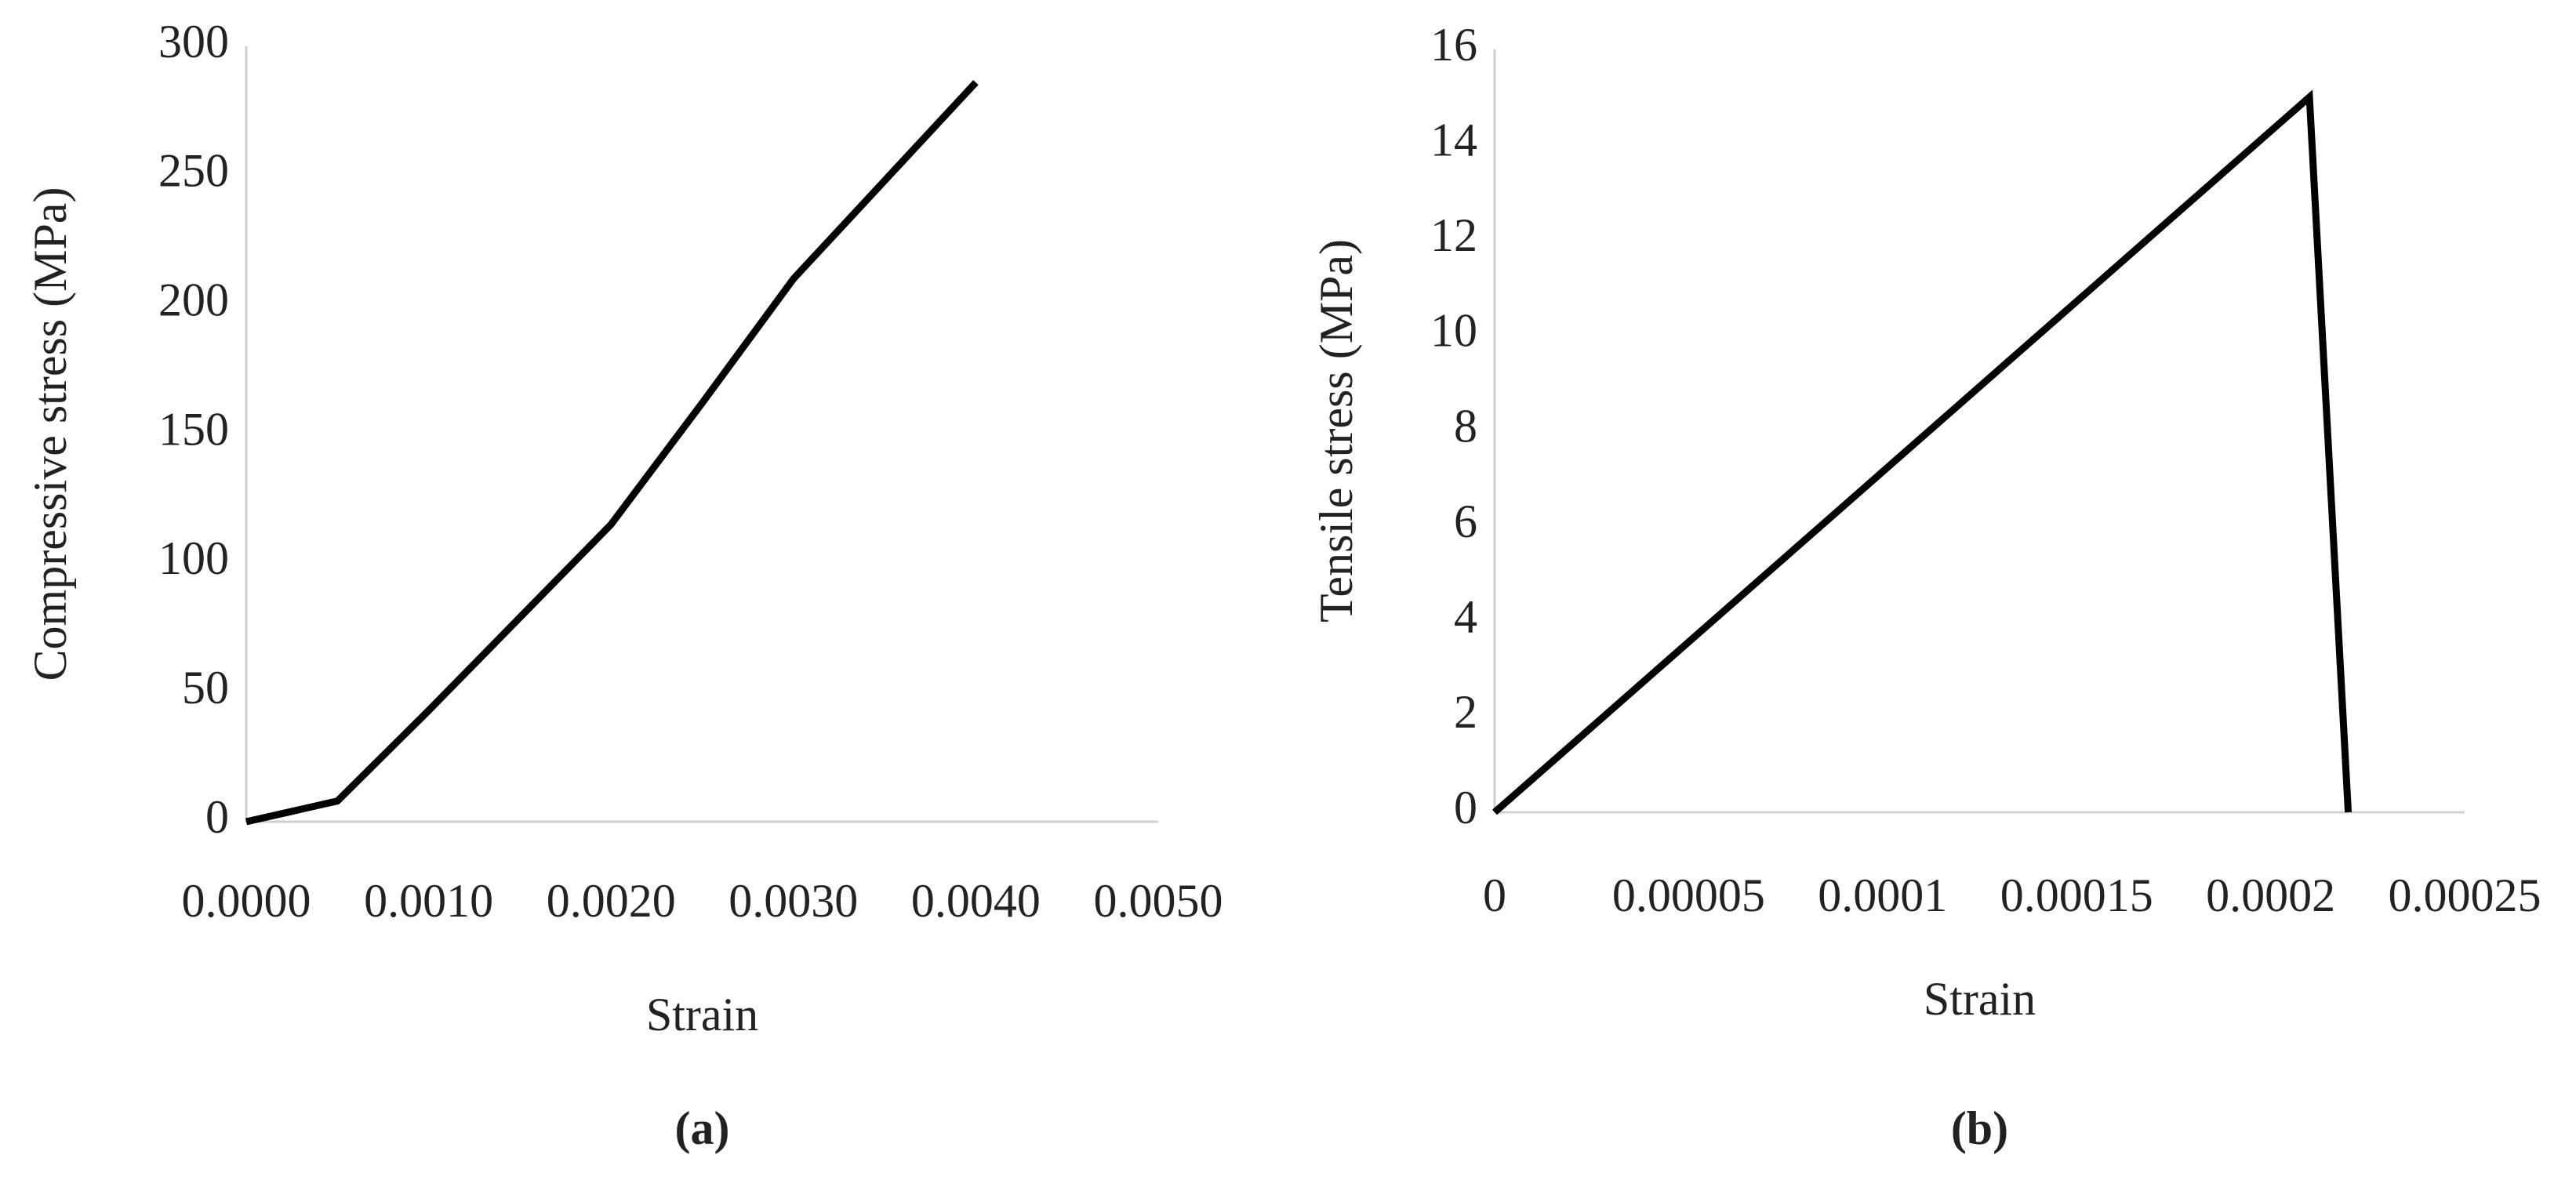 This screenshot has height=1180, width=2576. I want to click on y-tick-label: 14, so click(1453, 139).